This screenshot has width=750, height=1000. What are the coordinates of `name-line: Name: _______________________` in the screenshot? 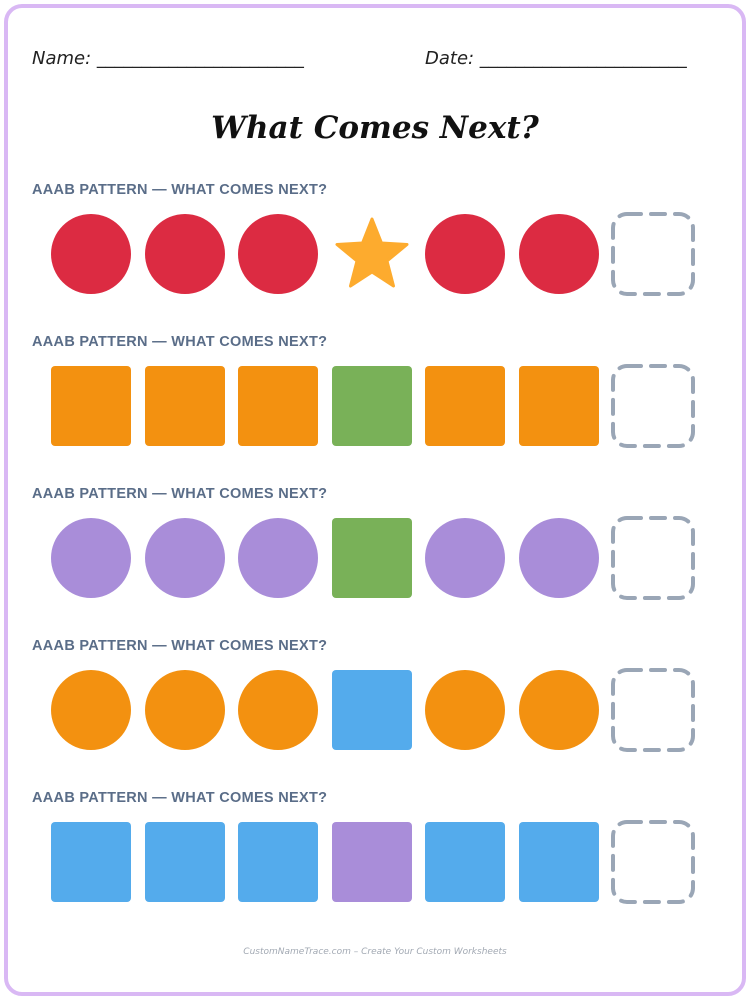 It's located at (168, 58).